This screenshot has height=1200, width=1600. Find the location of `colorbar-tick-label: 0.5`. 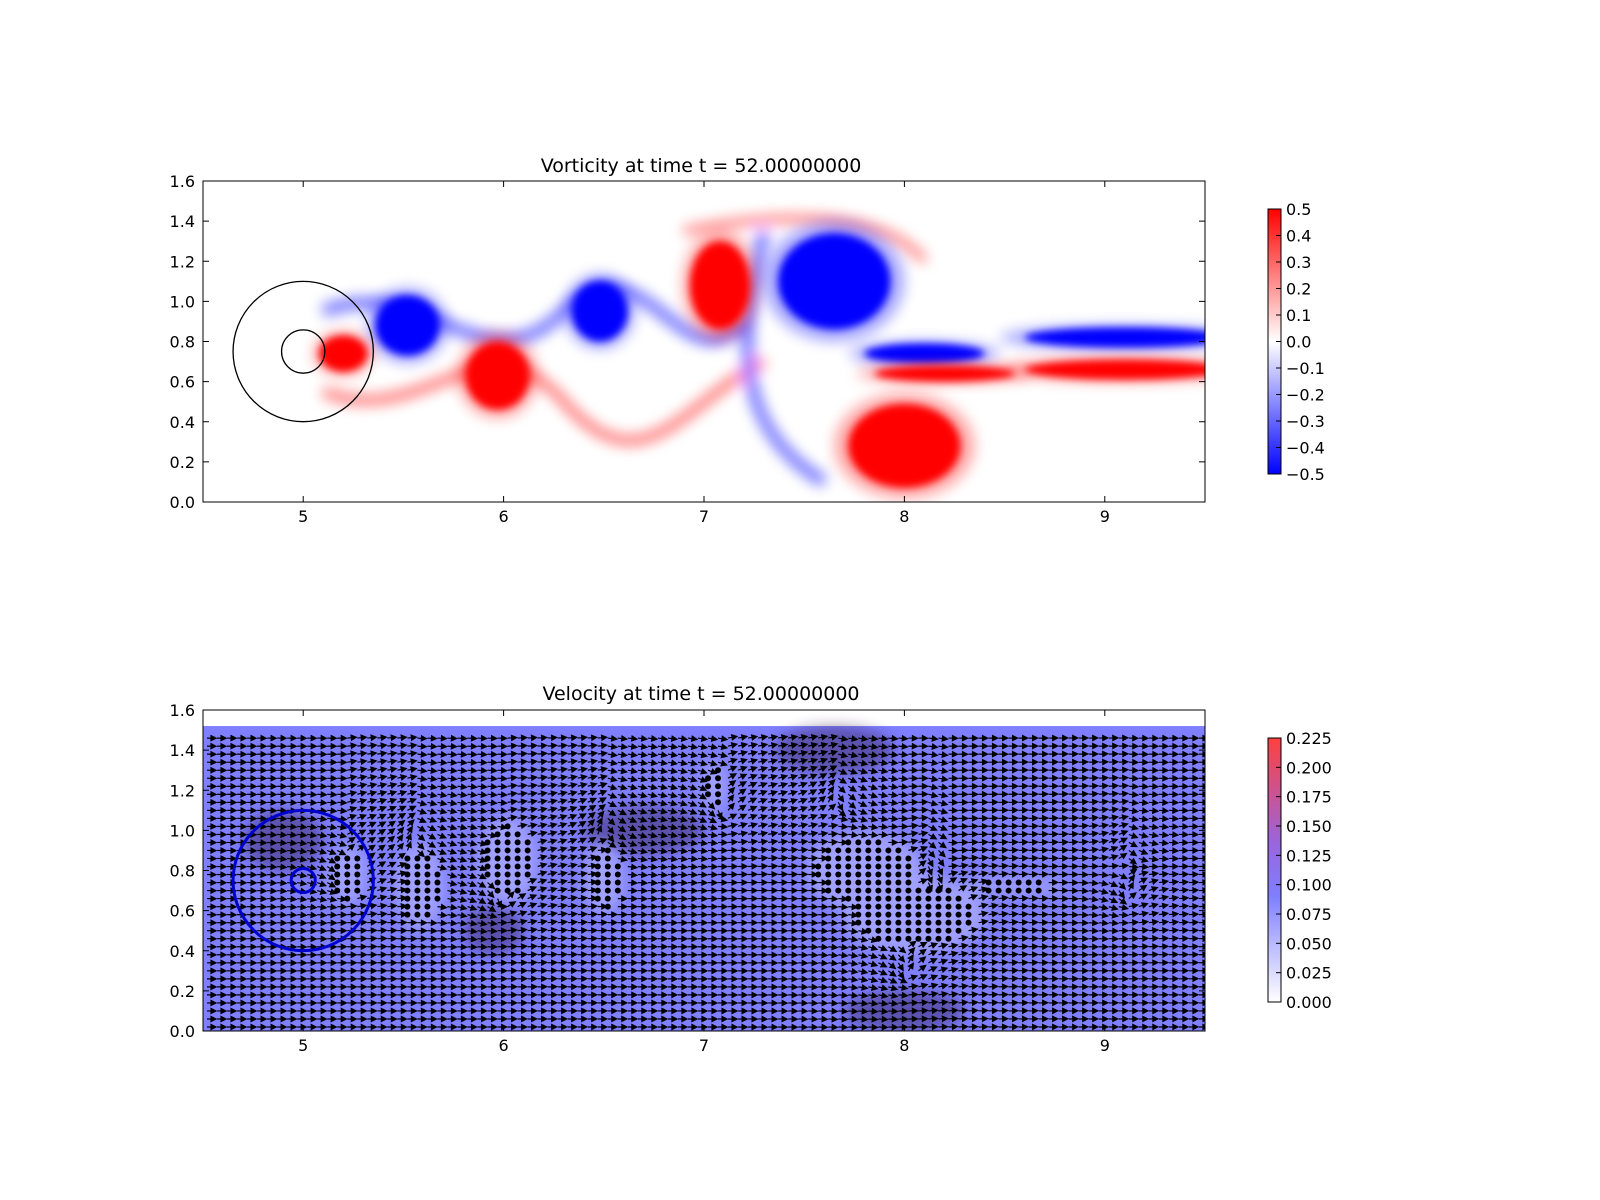

colorbar-tick-label: 0.5 is located at coordinates (1298, 209).